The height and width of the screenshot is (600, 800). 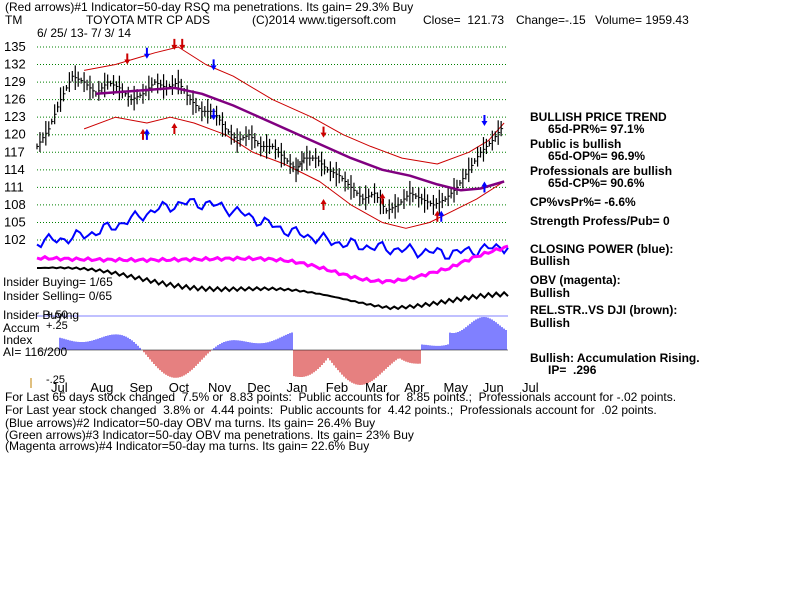 I want to click on y-axis-labels: 135 132 129 126 123 120 117 114 111 108 105 102, so click(x=15, y=143).